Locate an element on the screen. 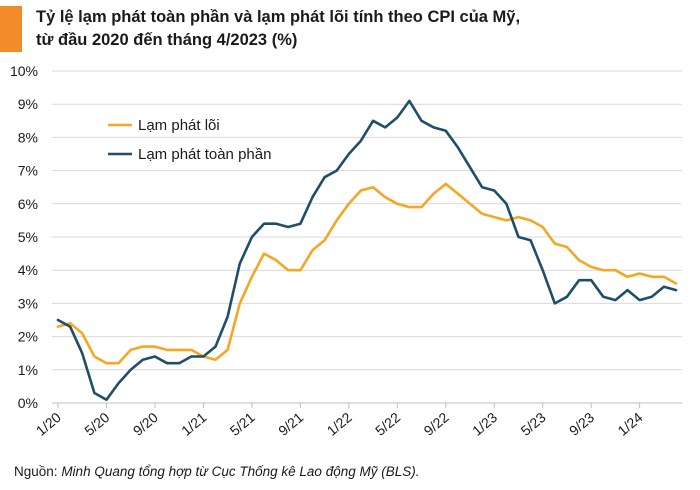  chart-title-line-2: từ đầu 2020 đến tháng 4/2023 (%) is located at coordinates (167, 40).